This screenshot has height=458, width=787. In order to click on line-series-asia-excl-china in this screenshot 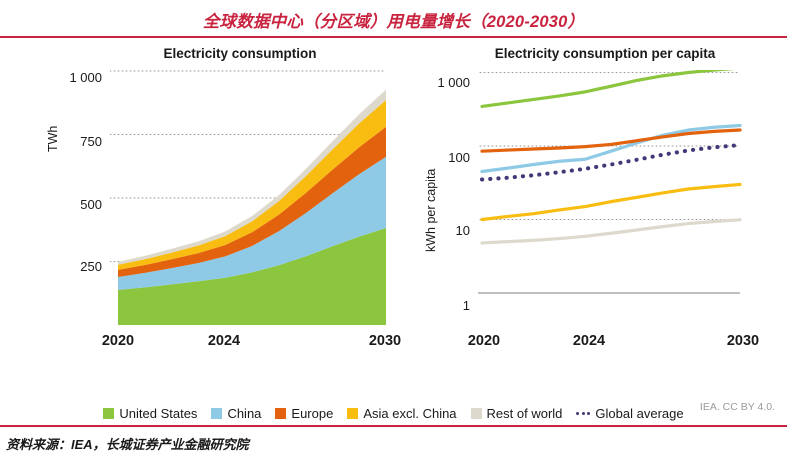, I will do `click(611, 202)`.